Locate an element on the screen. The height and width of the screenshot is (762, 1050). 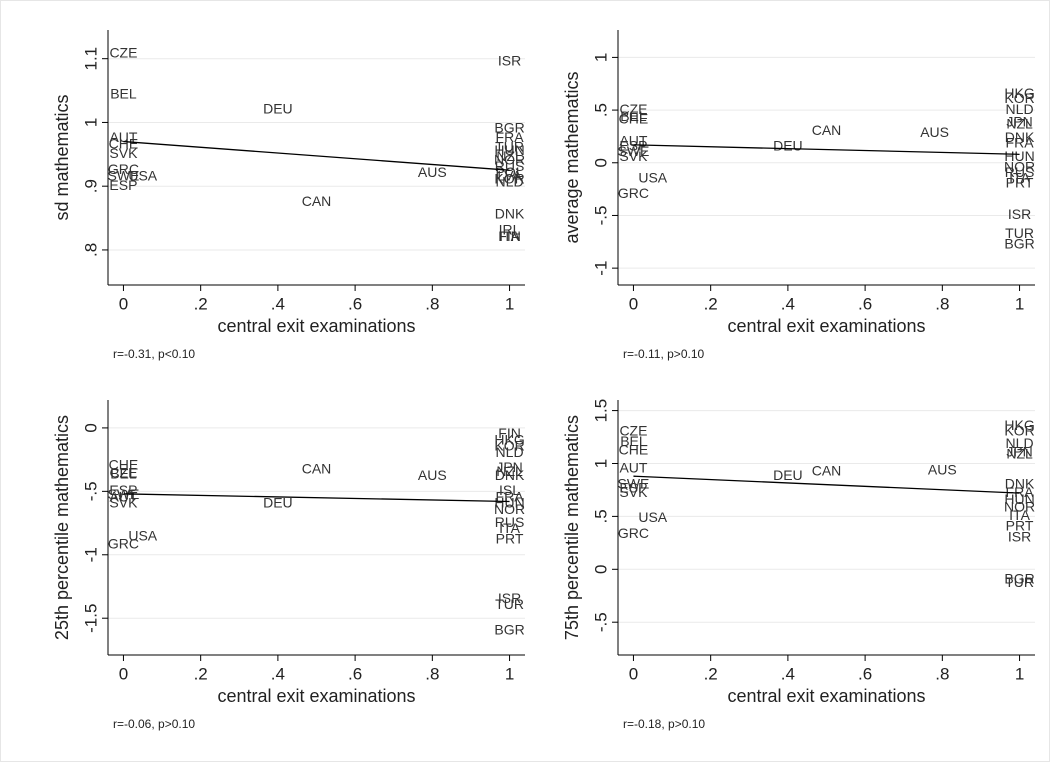
point-label: POL is located at coordinates (510, 172).